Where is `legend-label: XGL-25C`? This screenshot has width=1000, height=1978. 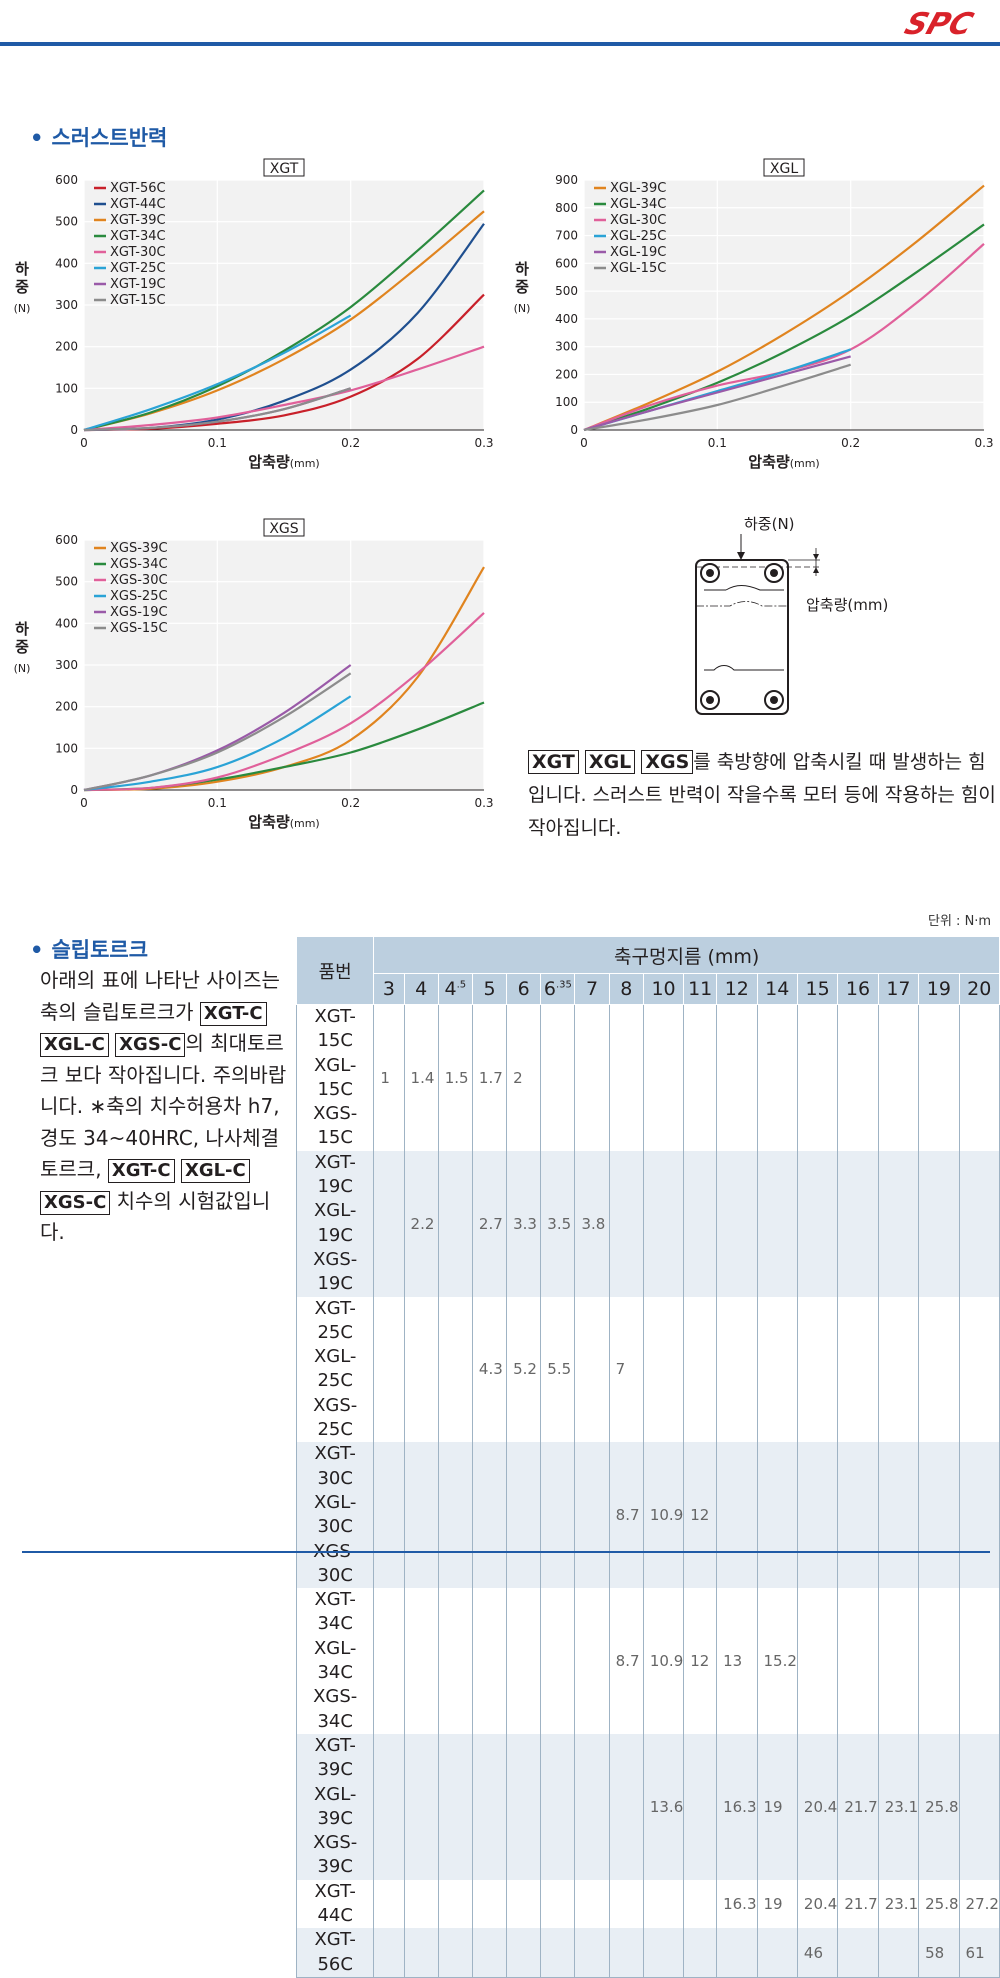
legend-label: XGL-25C is located at coordinates (638, 236).